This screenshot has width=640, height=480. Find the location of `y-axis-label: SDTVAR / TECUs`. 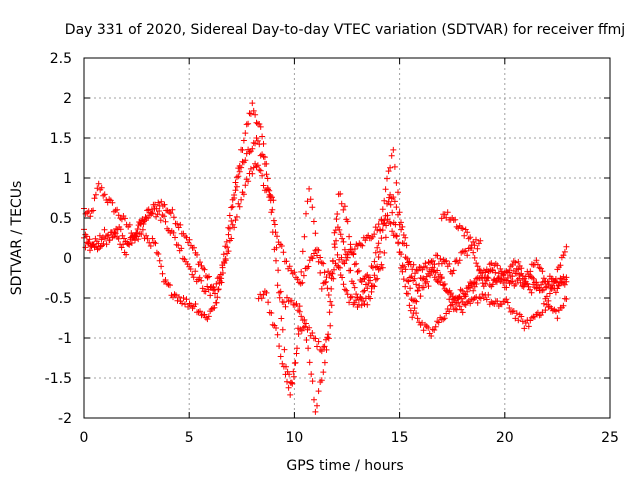

y-axis-label: SDTVAR / TECUs is located at coordinates (17, 238).